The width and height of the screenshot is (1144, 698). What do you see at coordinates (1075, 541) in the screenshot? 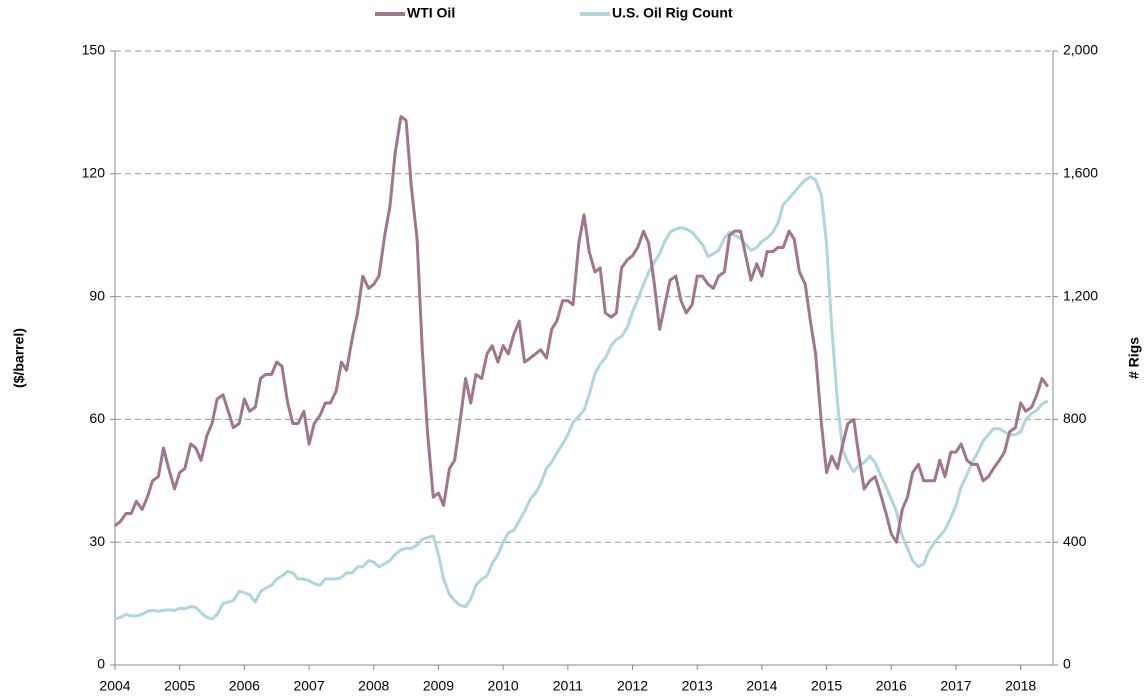
I see `y2-tick-label: 400` at bounding box center [1075, 541].